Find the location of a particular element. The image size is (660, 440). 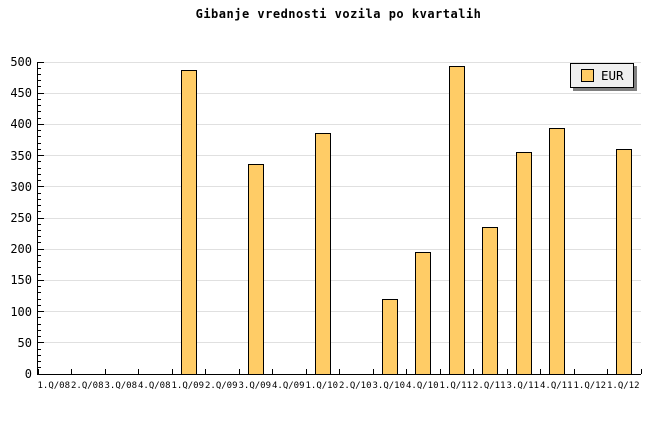

x-axis-label: 3.Q/10 is located at coordinates (388, 386).